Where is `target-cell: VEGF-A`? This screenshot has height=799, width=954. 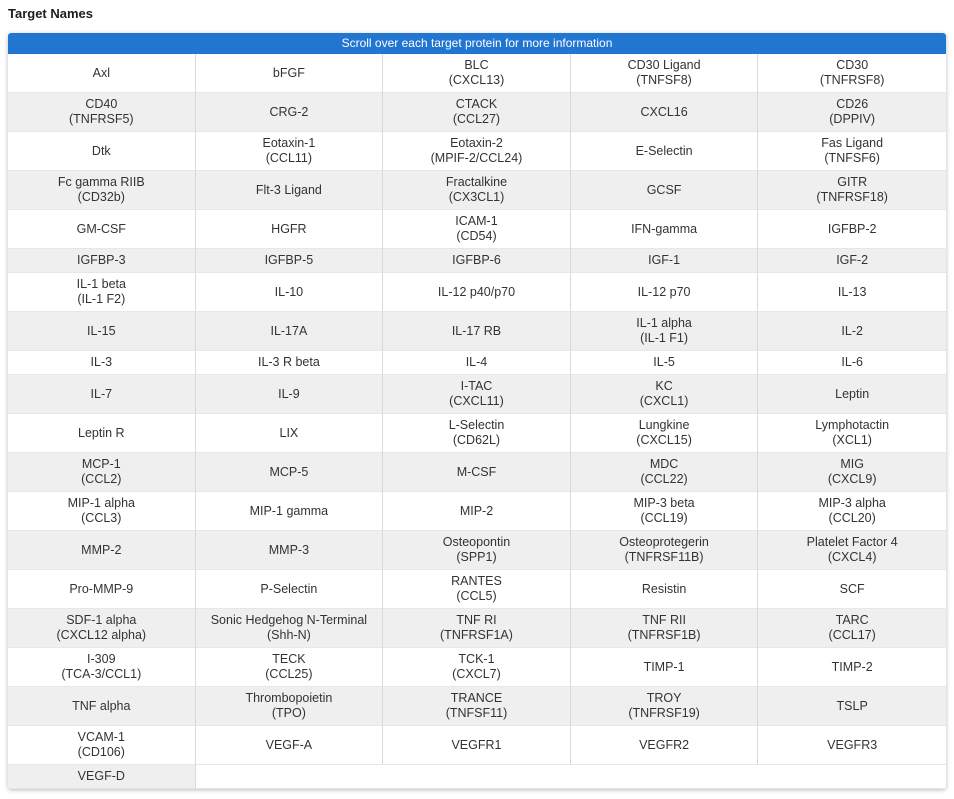 target-cell: VEGF-A is located at coordinates (289, 745).